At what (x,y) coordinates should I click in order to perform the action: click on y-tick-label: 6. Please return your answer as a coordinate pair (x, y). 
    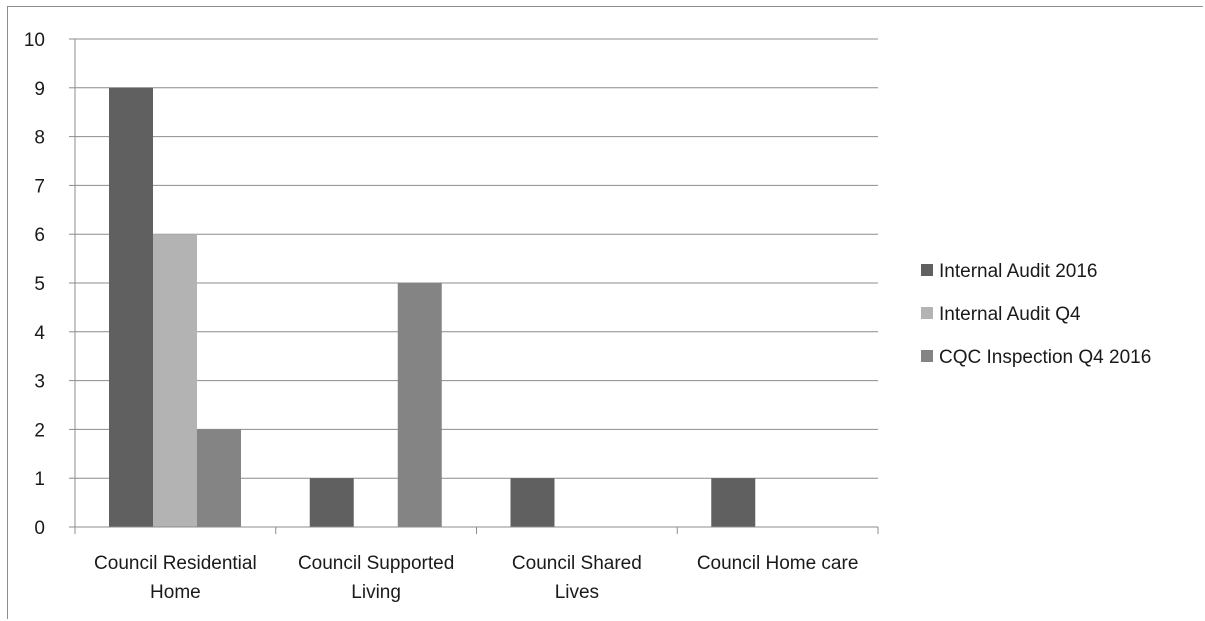
    Looking at the image, I should click on (39, 235).